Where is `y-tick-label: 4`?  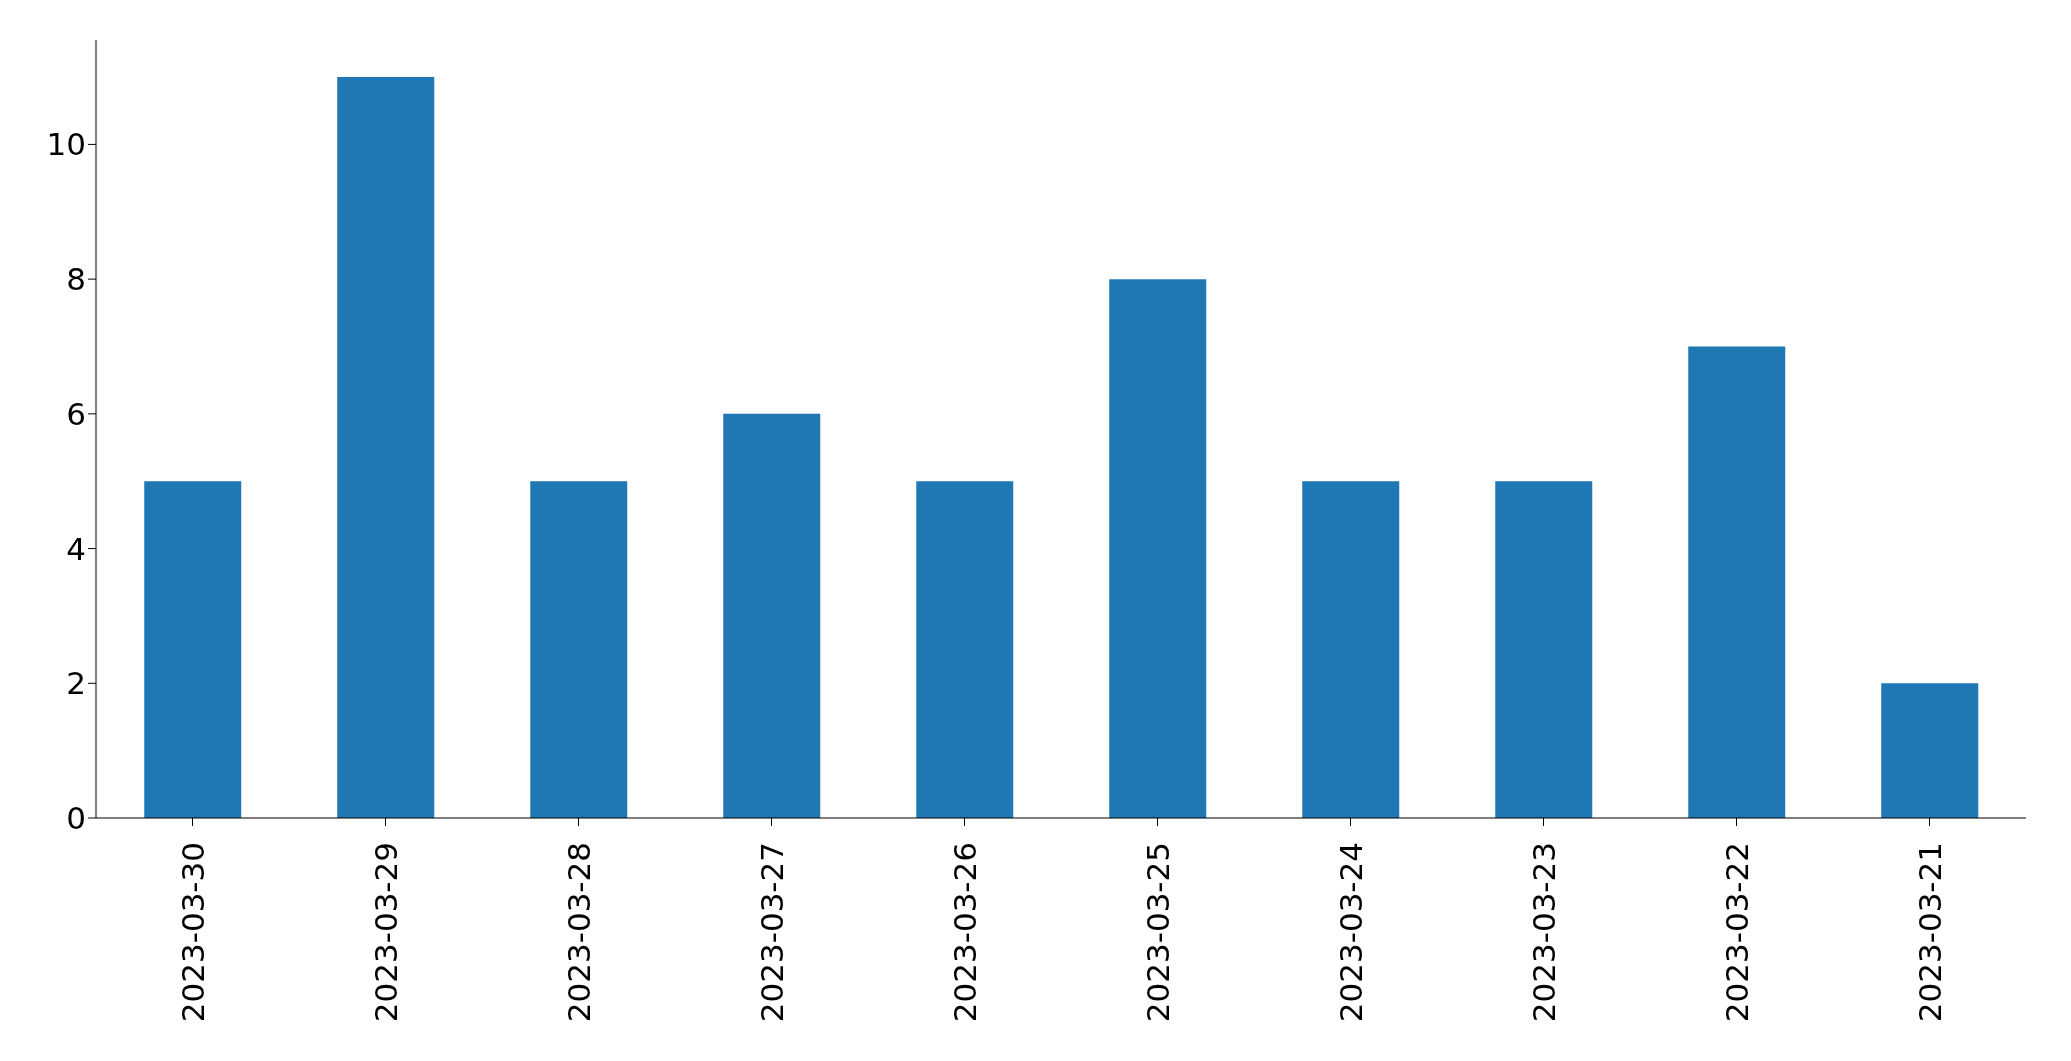 y-tick-label: 4 is located at coordinates (76, 548).